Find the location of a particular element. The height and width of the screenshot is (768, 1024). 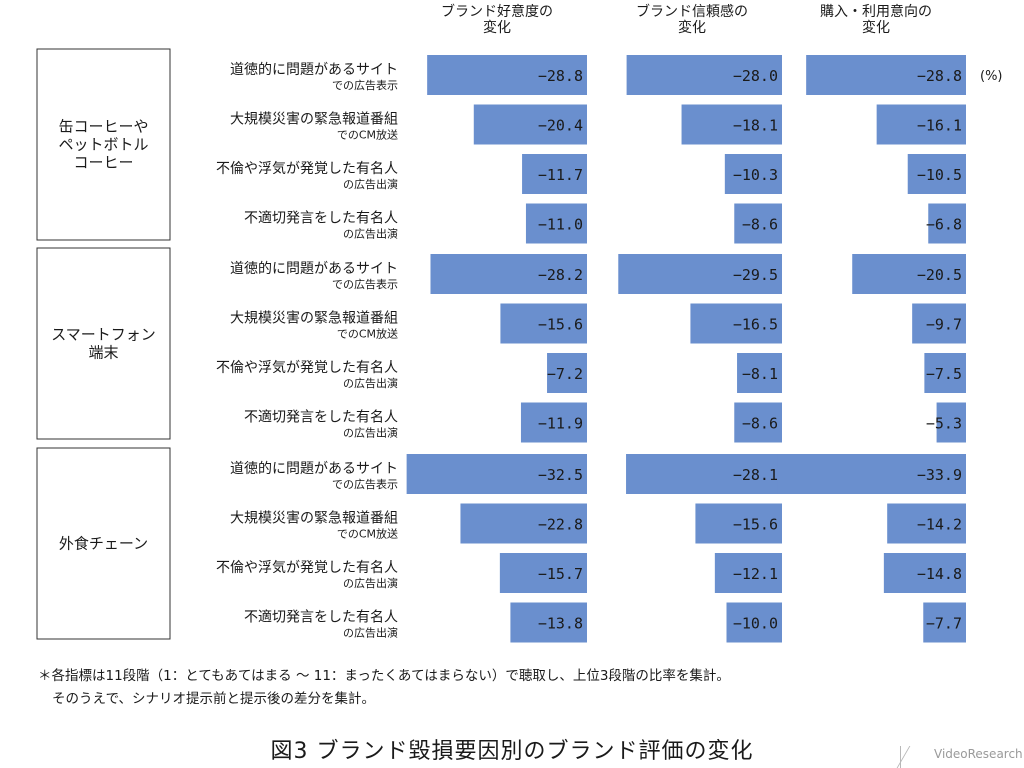

group-label-2-line-2: 端末 is located at coordinates (103, 353).